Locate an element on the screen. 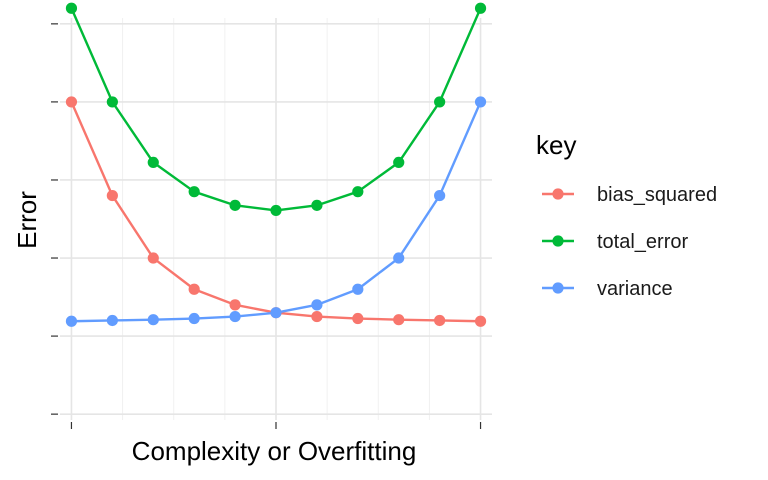 Image resolution: width=768 pixels, height=480 pixels. legend-title: key is located at coordinates (556, 145).